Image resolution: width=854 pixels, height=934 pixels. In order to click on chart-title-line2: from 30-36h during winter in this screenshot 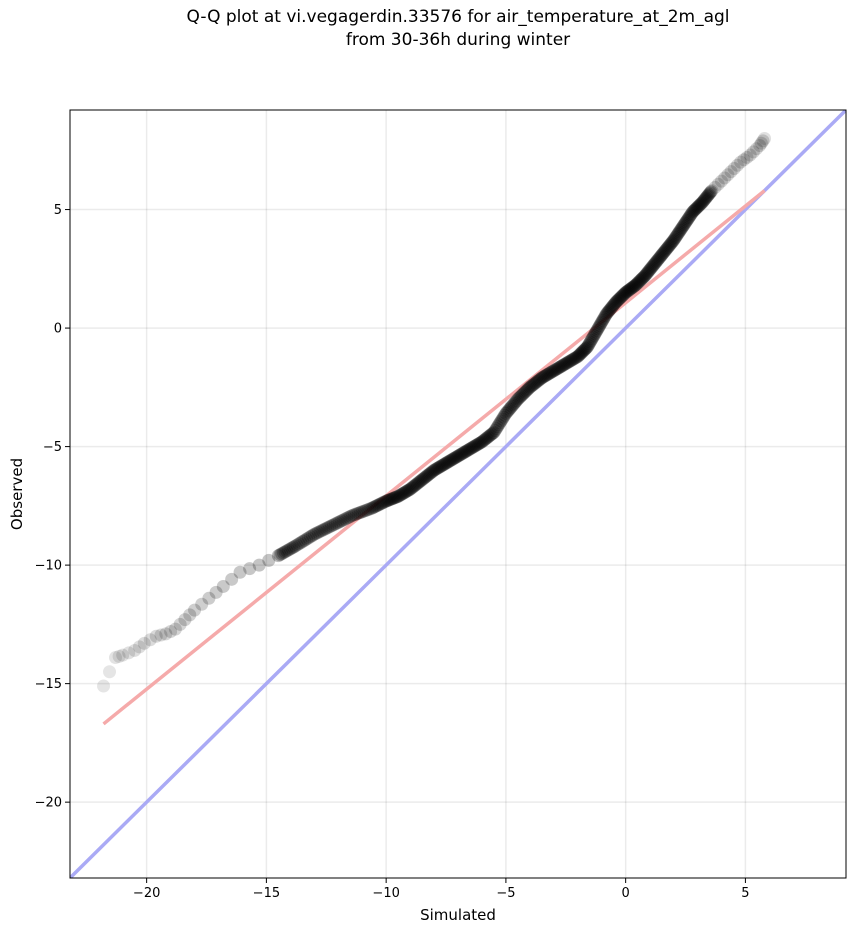, I will do `click(458, 40)`.